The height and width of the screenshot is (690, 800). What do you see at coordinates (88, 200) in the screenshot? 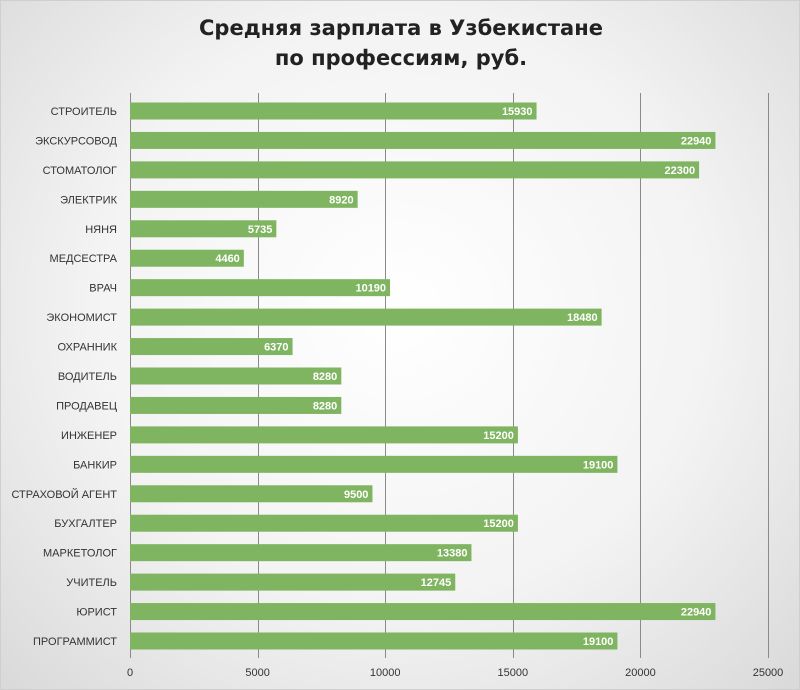
I see `category-label: ЭЛЕКТРИК` at bounding box center [88, 200].